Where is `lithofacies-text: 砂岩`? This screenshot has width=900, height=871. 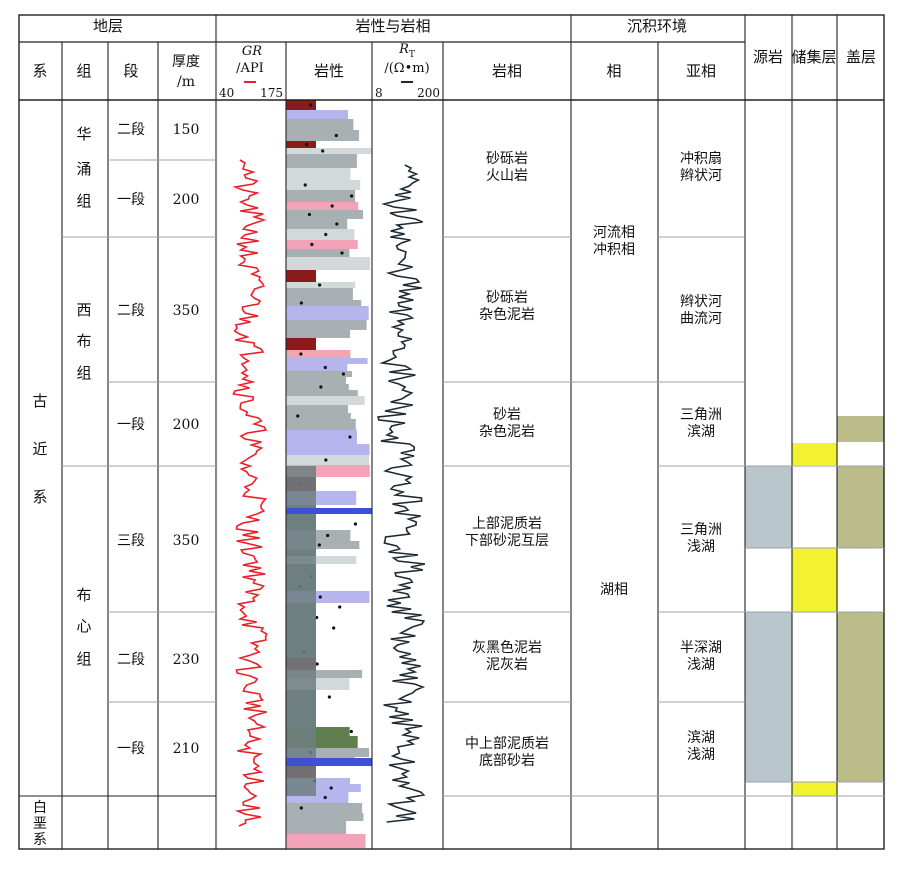 lithofacies-text: 砂岩 is located at coordinates (507, 415).